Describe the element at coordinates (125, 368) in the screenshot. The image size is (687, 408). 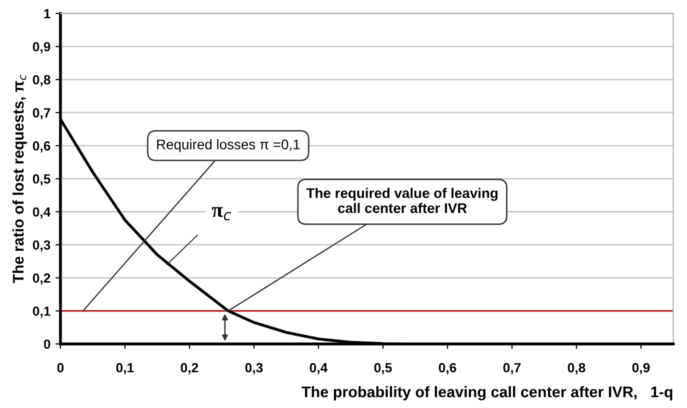
I see `x-tick-label: 0,1` at that location.